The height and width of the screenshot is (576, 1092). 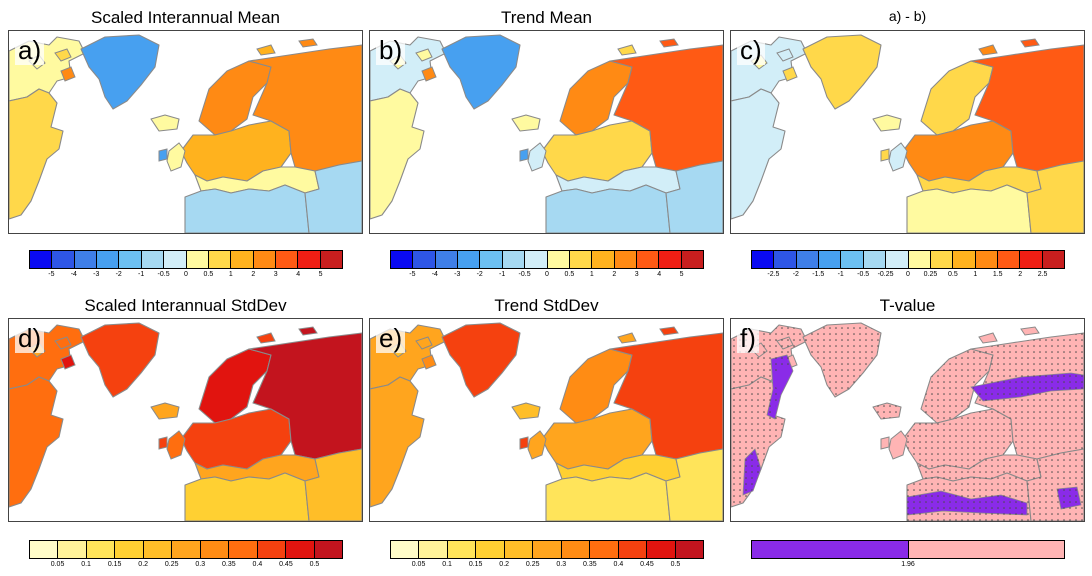 I want to click on panel-title-b: Trend Mean, so click(x=546, y=17).